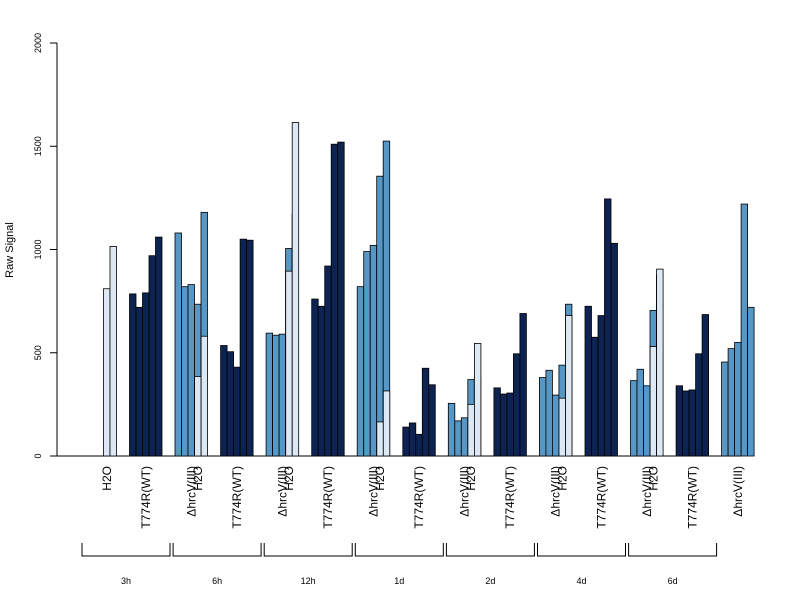 The width and height of the screenshot is (800, 600). I want to click on timepoint-label: 2d, so click(490, 581).